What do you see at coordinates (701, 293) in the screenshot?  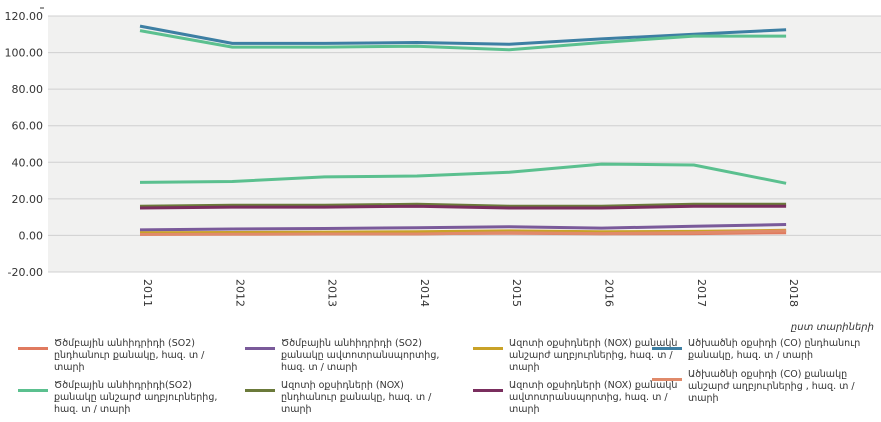 I see `x-tick-label: 2017` at bounding box center [701, 293].